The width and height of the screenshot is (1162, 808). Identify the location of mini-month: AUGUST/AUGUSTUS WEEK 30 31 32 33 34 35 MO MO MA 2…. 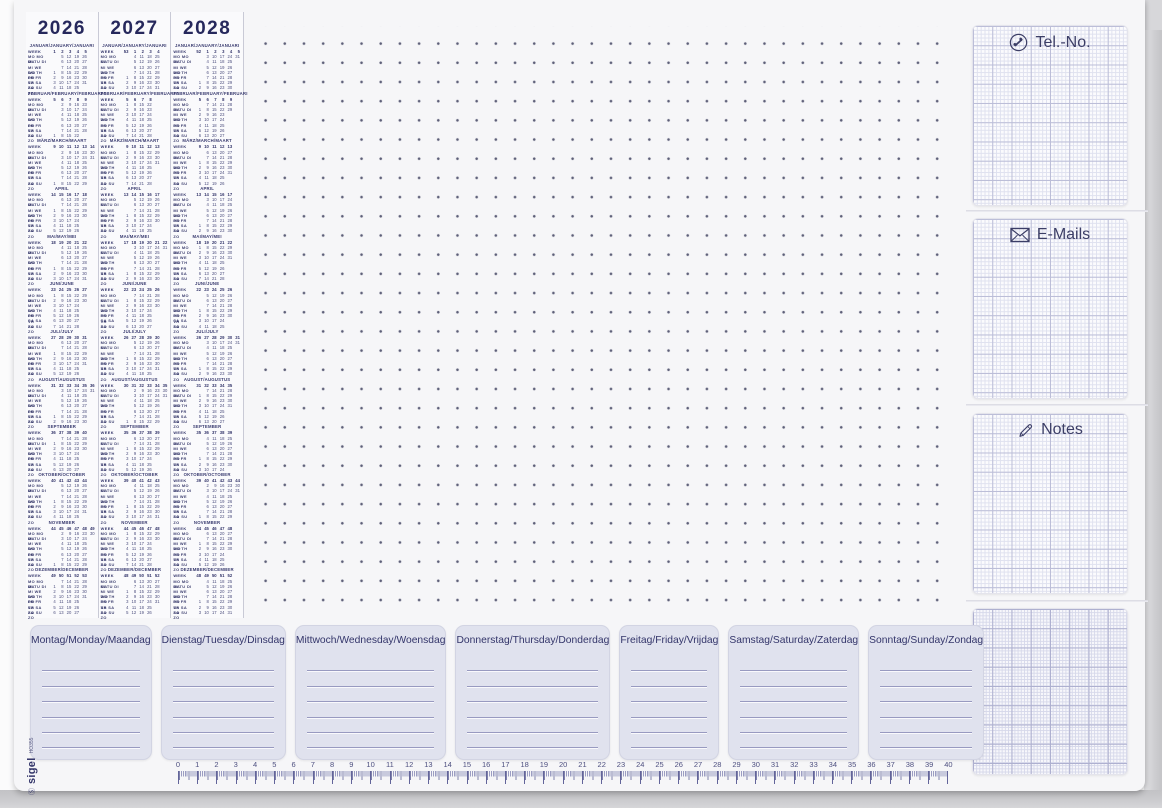
(134, 403).